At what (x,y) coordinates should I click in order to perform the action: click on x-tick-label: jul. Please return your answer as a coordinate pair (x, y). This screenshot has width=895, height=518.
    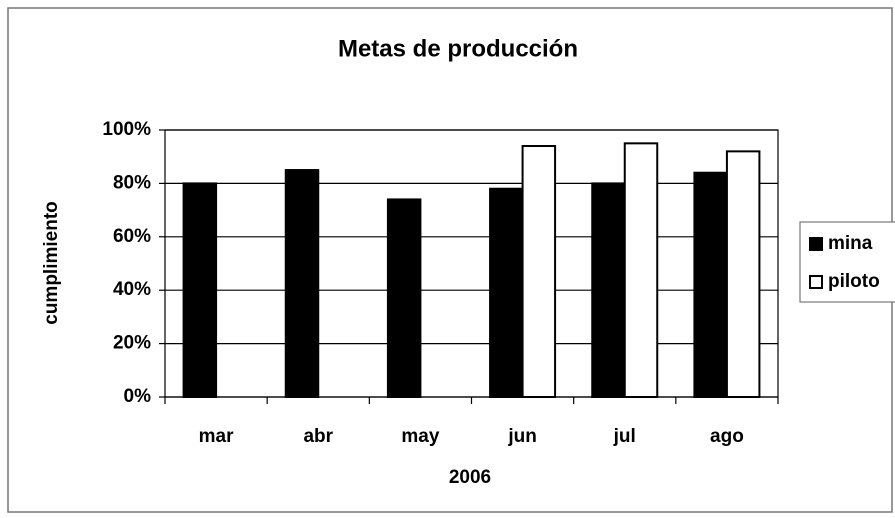
    Looking at the image, I should click on (624, 436).